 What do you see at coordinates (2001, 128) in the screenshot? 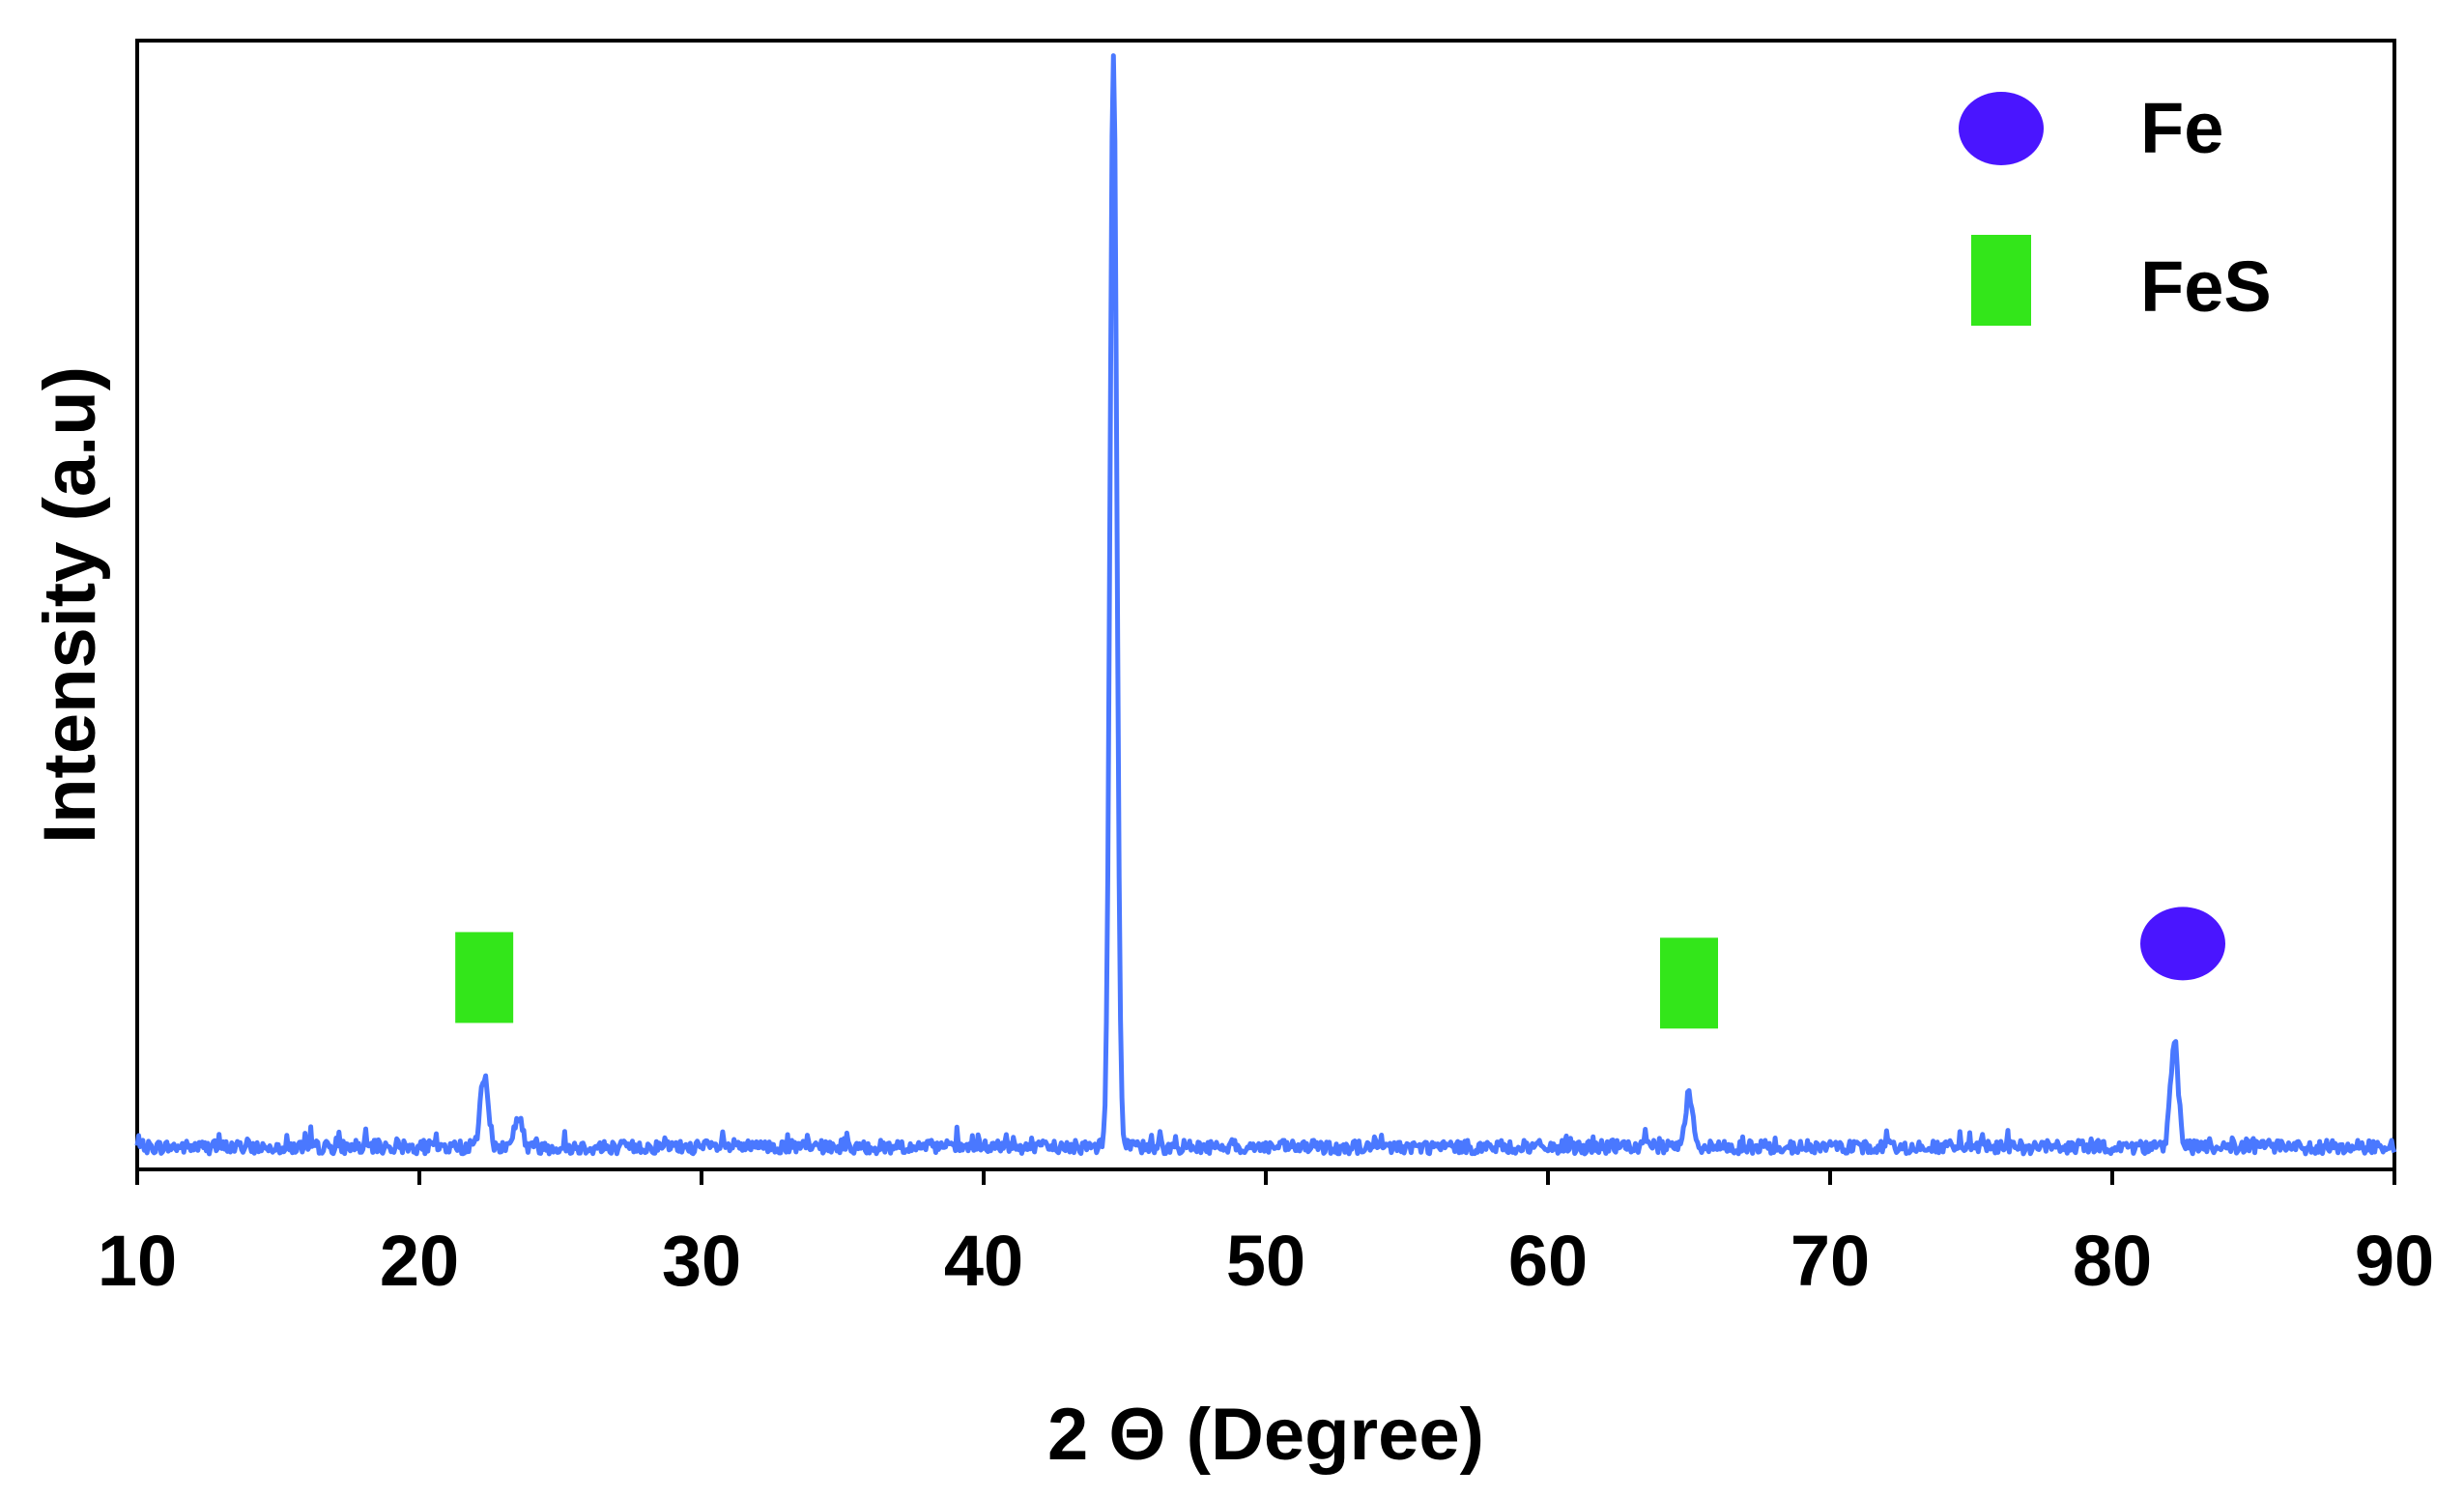
I see `legend-fe-circle-icon` at bounding box center [2001, 128].